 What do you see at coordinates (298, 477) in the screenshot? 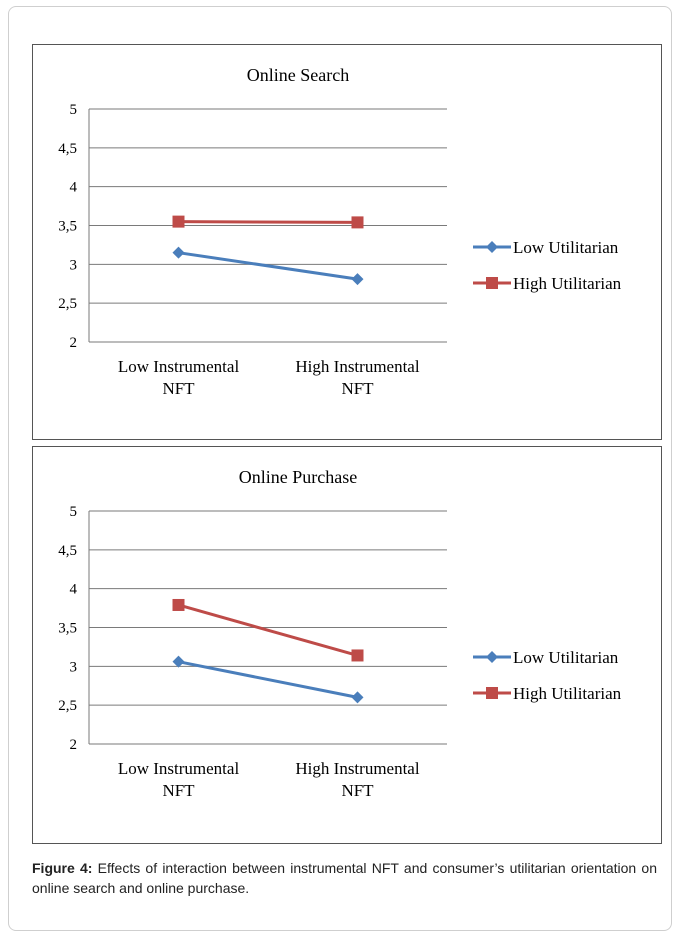
I see `chart-title: Online Purchase` at bounding box center [298, 477].